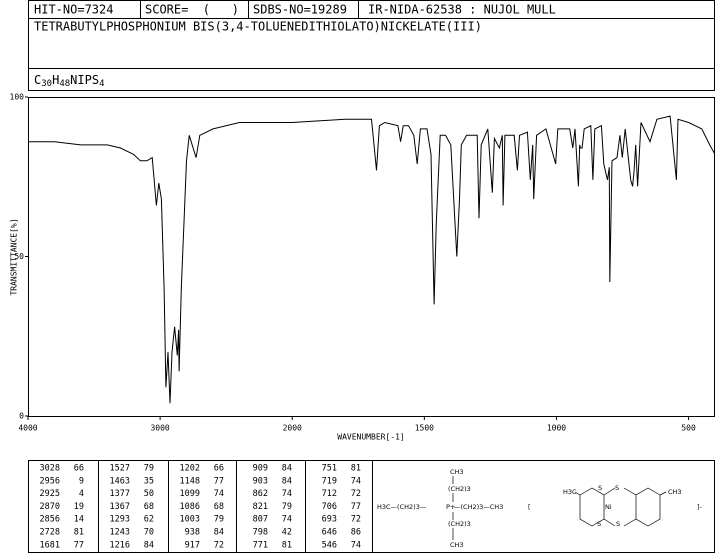 The width and height of the screenshot is (715, 553). I want to click on peak-wavenumber: 2870, so click(50, 507).